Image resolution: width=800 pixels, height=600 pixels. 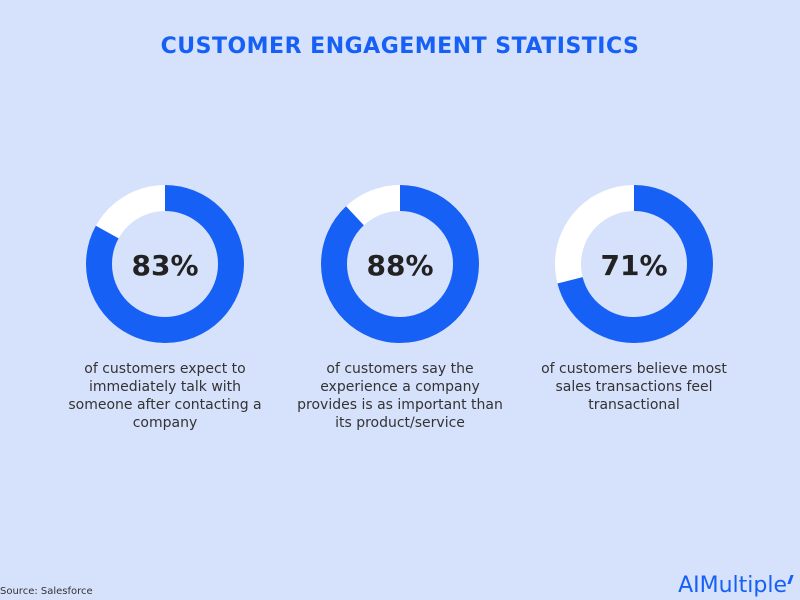 I want to click on donut-chart-1: 83%, so click(x=165, y=264).